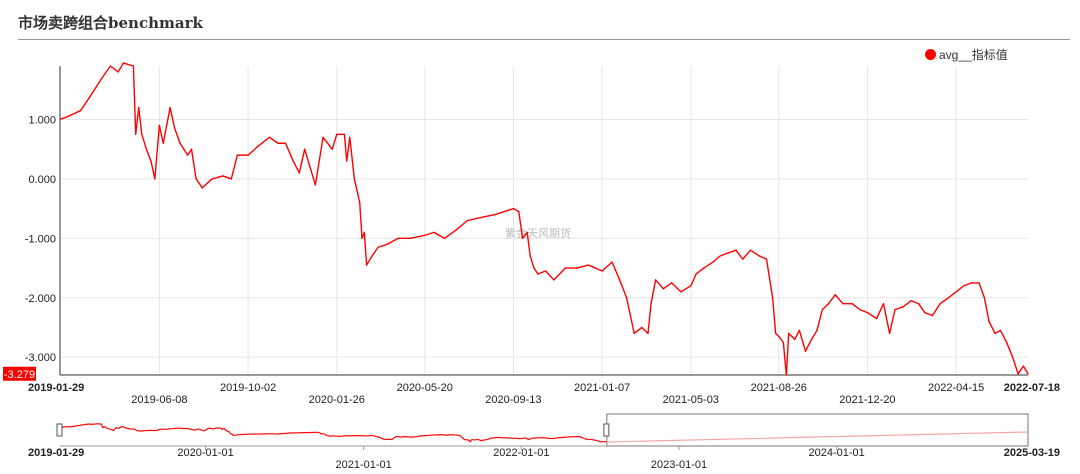 Image resolution: width=1080 pixels, height=474 pixels. I want to click on legend: avg__指标值, so click(966, 54).